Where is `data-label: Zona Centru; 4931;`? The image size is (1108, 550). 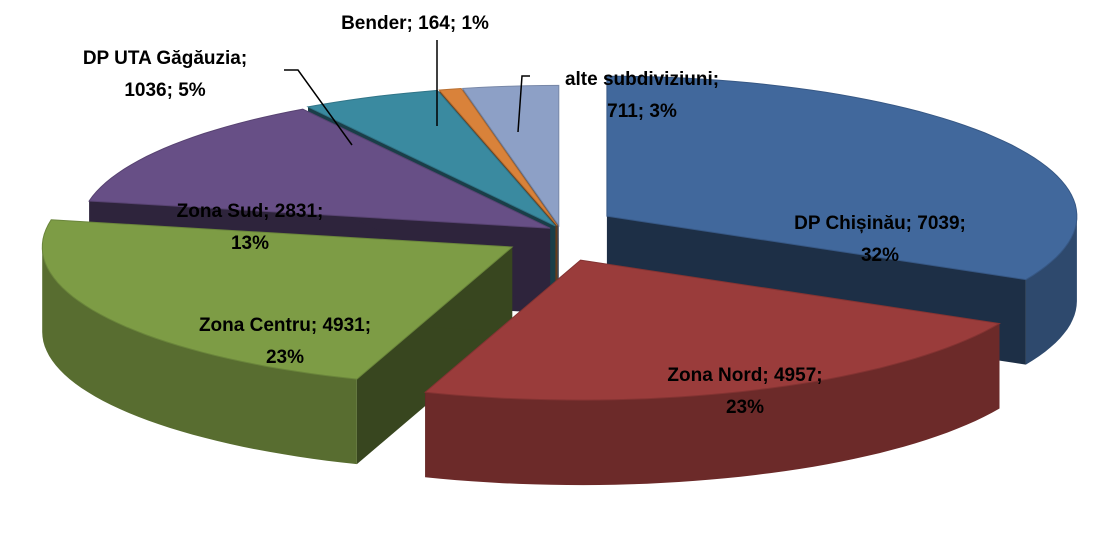
data-label: Zona Centru; 4931; is located at coordinates (285, 325).